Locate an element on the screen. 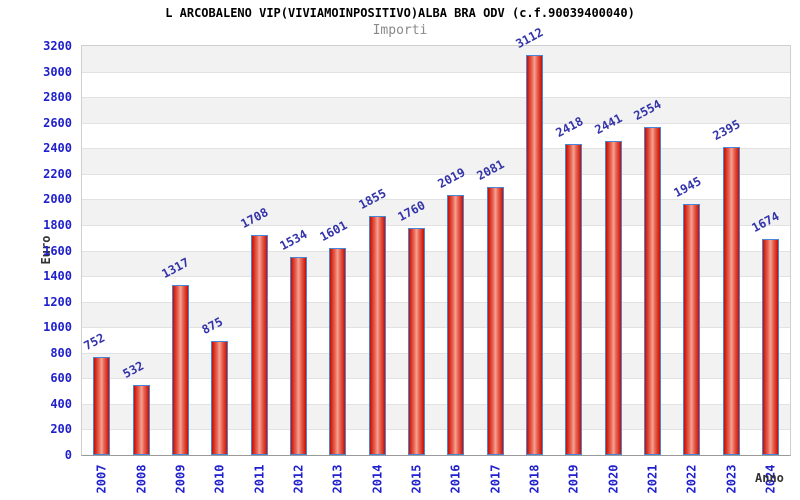 This screenshot has width=800, height=500. y-tick-label: 200 is located at coordinates (61, 429).